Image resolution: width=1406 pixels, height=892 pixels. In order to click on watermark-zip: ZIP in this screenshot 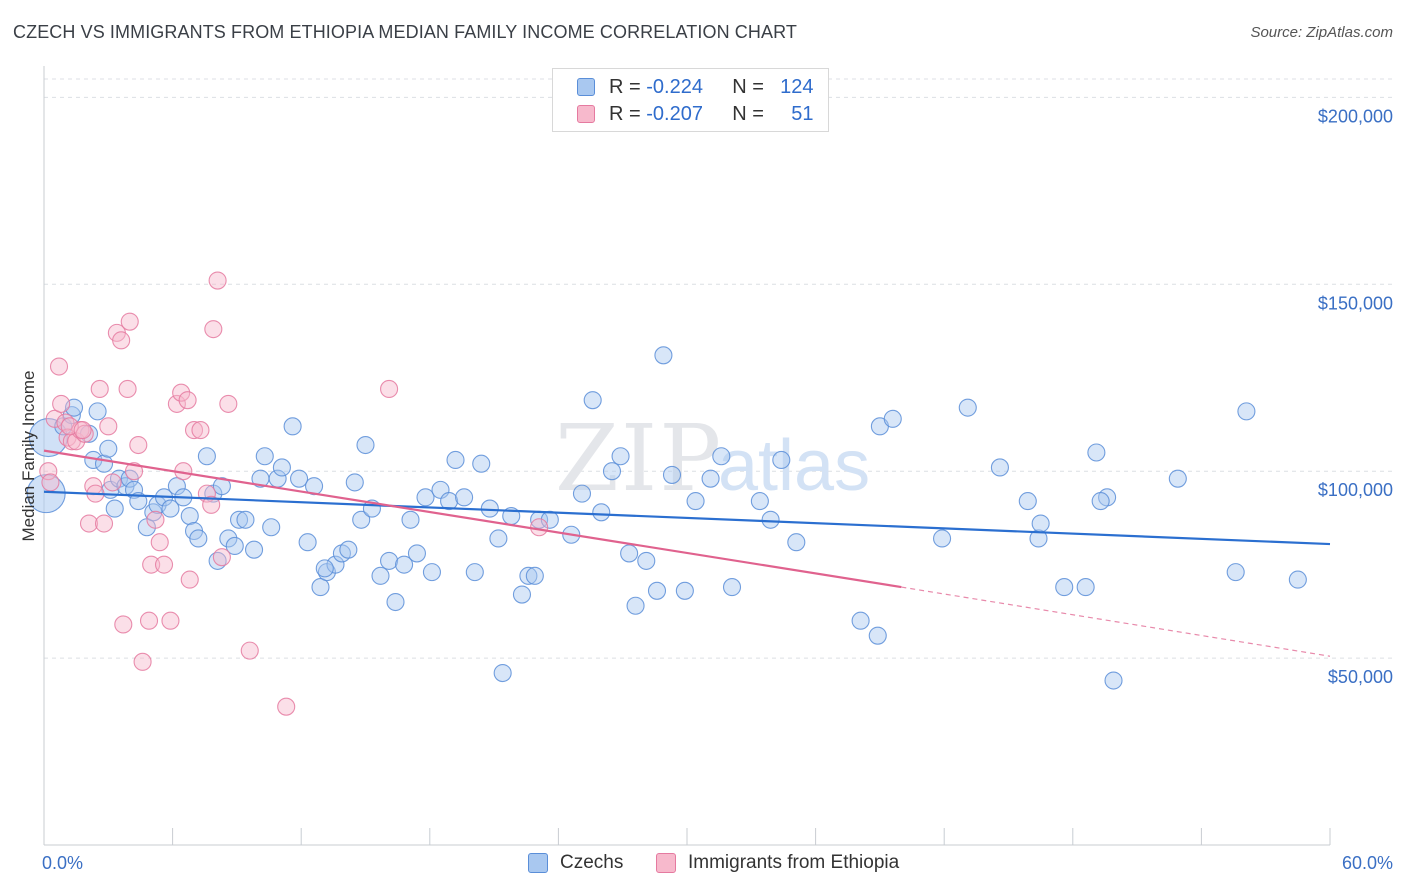, I will do `click(639, 458)`.